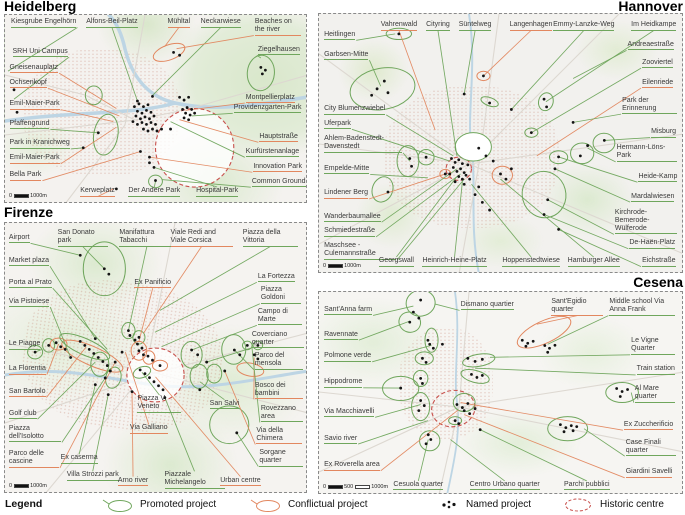  I want to click on map-title-cesena: Cesena, so click(658, 282).